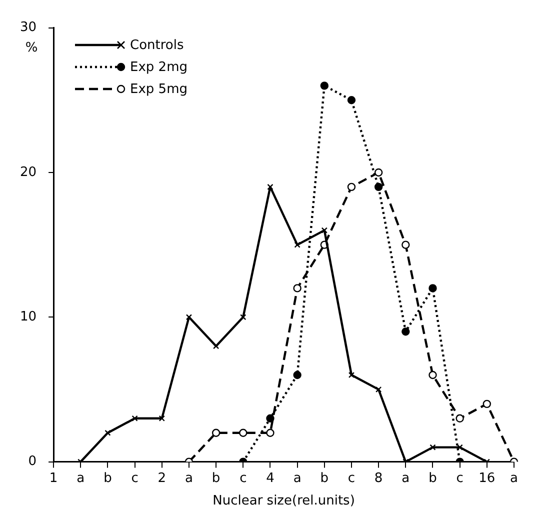 This screenshot has width=538, height=526. What do you see at coordinates (159, 67) in the screenshot?
I see `legend-label: Exp 2mg` at bounding box center [159, 67].